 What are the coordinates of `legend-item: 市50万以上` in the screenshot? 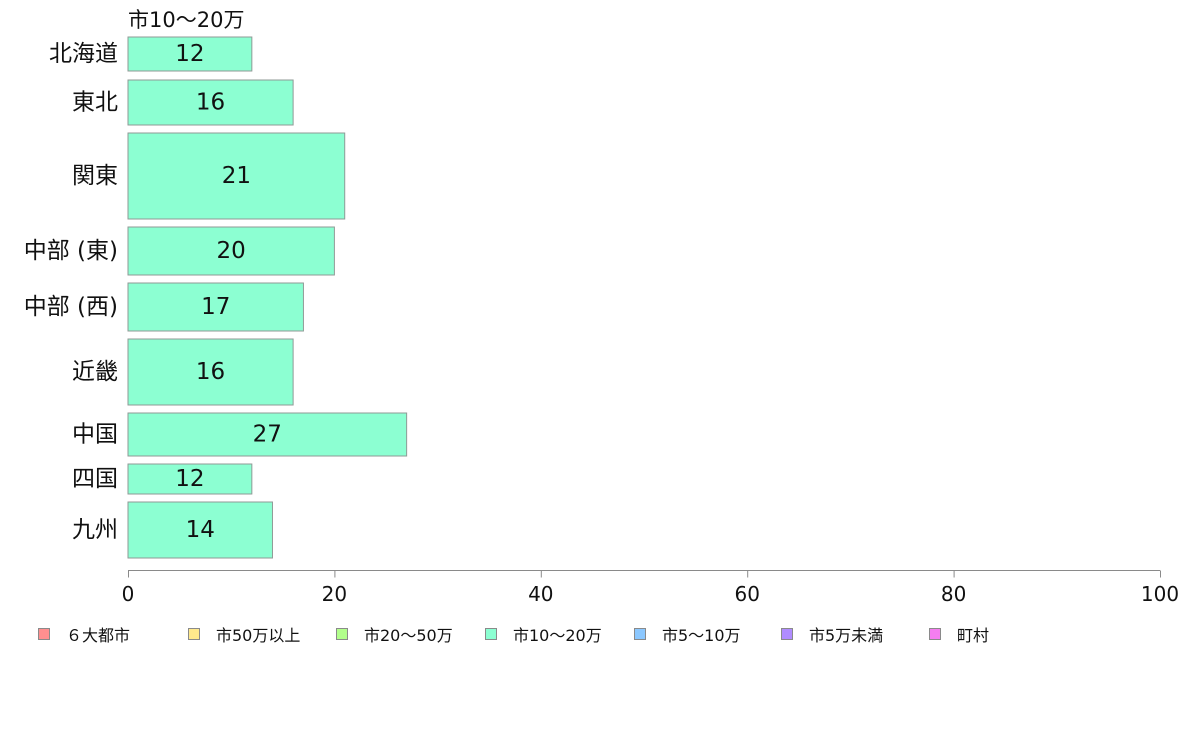 It's located at (244, 634).